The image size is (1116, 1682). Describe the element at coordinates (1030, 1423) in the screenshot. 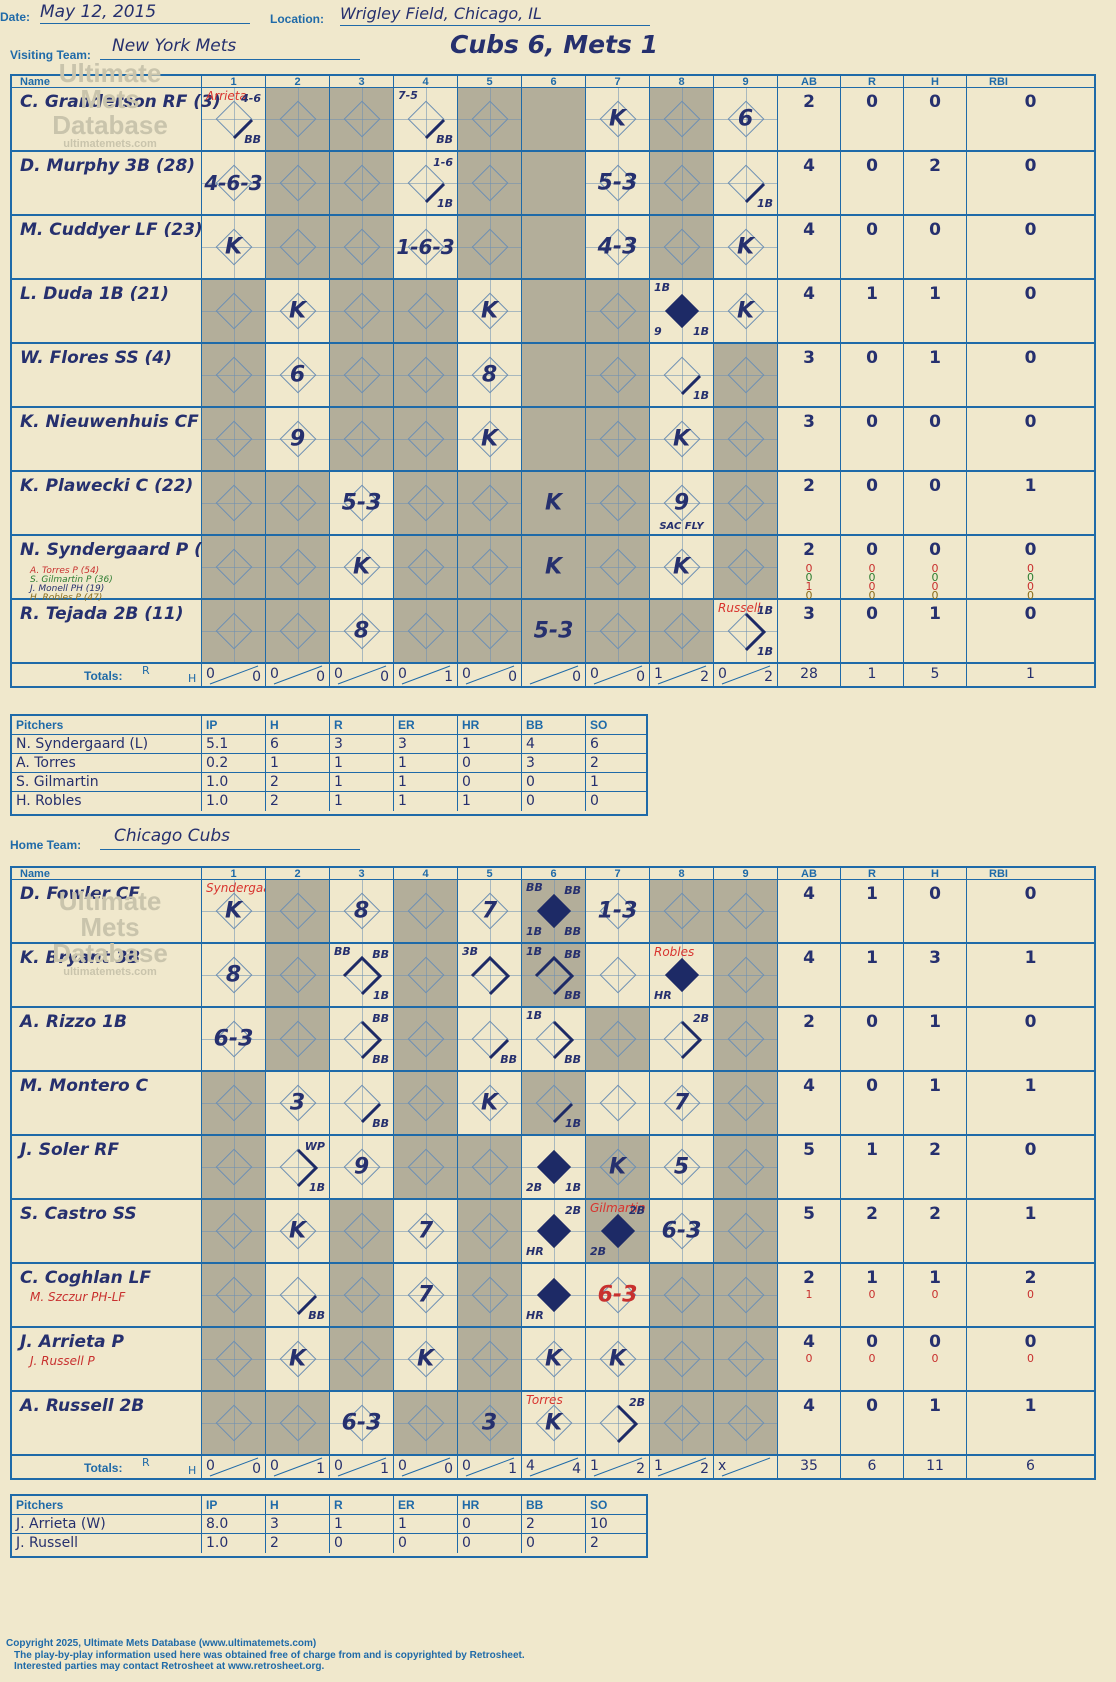

I see `batter-stat-rbi: 1` at that location.